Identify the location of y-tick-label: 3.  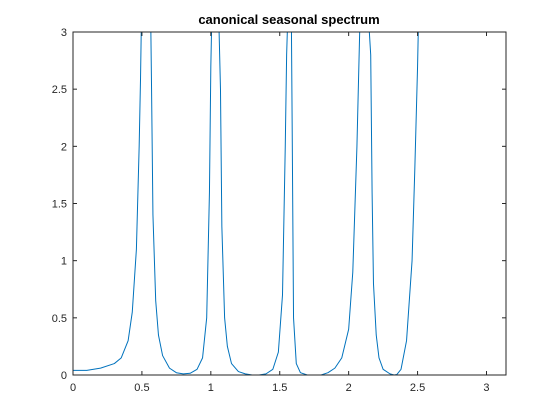
(64, 33).